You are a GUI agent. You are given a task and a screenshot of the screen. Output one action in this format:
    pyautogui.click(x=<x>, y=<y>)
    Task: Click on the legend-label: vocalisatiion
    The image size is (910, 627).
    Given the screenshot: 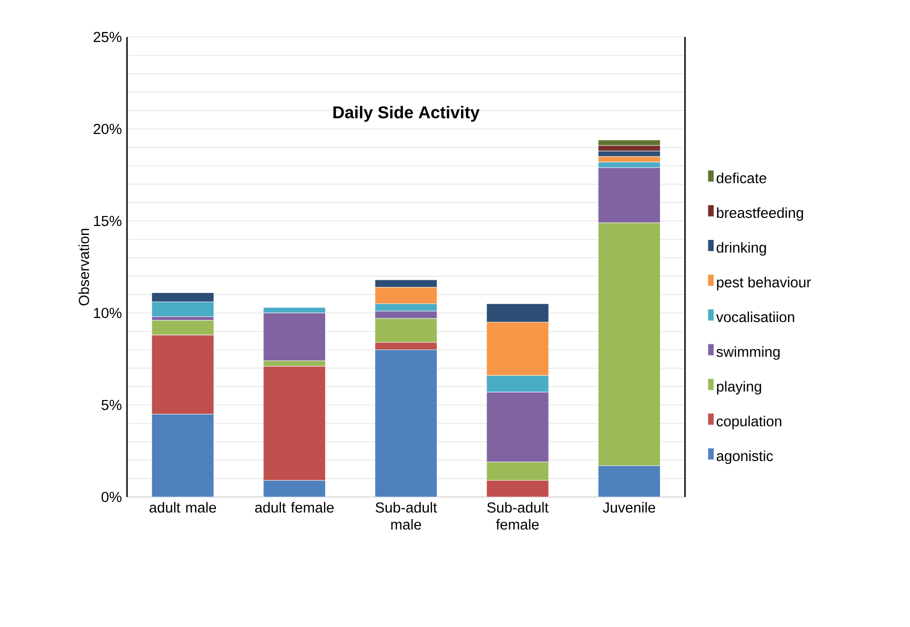 What is the action you would take?
    pyautogui.click(x=755, y=317)
    